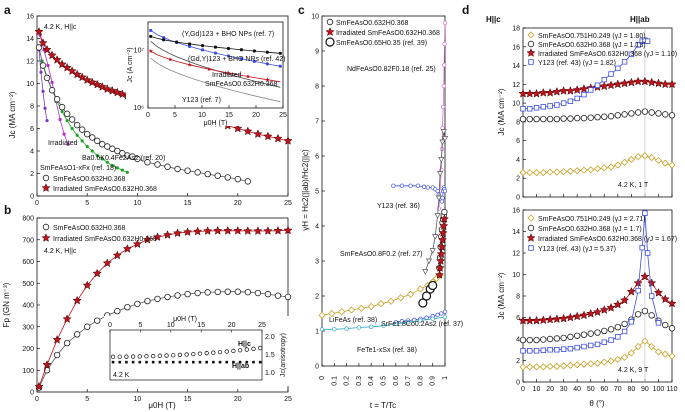  I want to click on inset-label: (Y,Gd)123 + BHO NPs (ref. 7), so click(228, 34).